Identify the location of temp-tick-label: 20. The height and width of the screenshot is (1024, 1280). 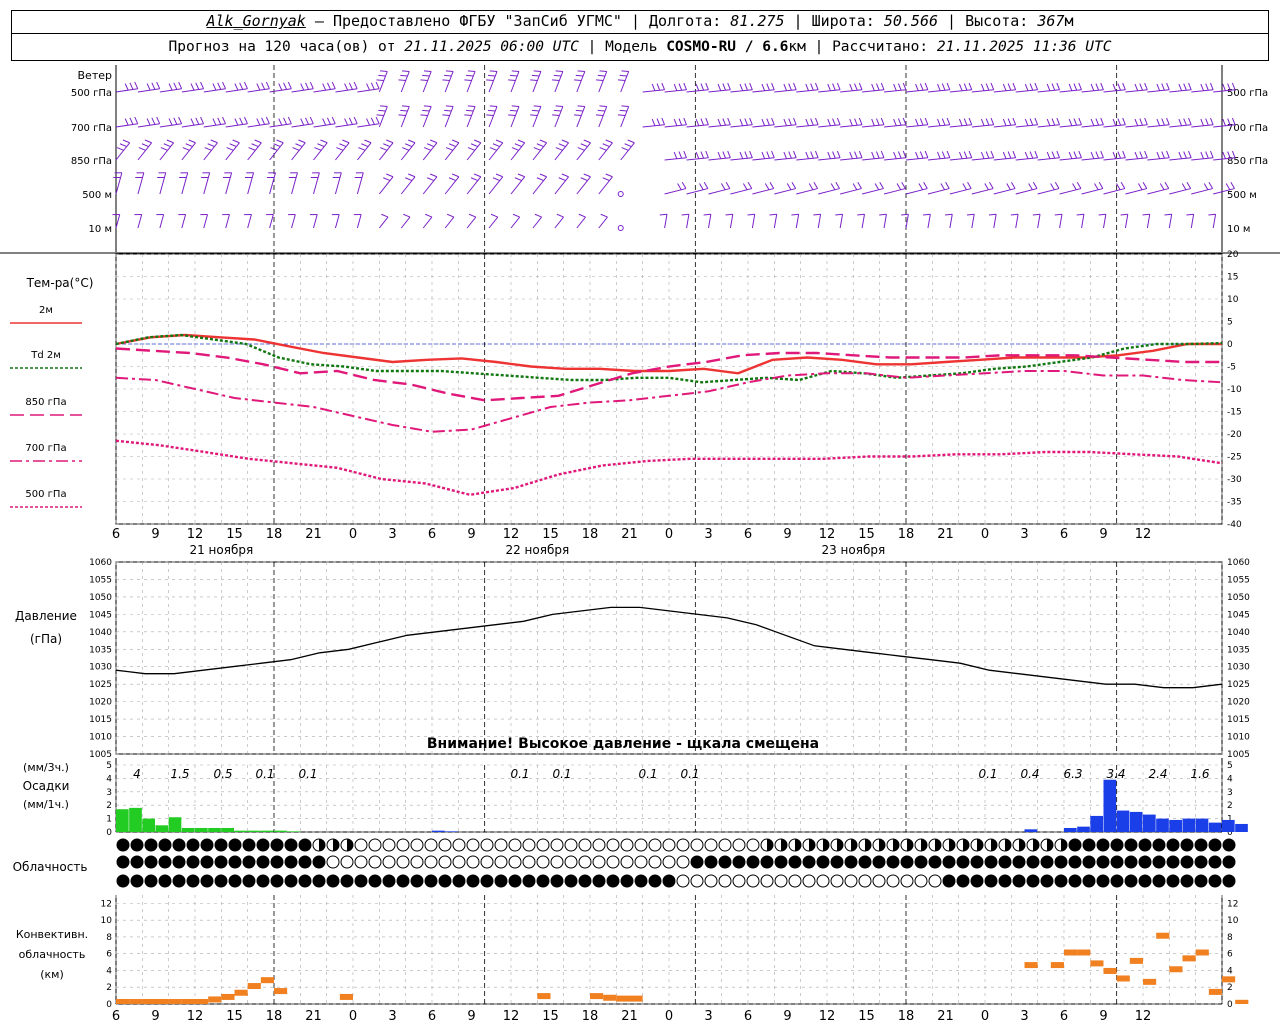
(1233, 255).